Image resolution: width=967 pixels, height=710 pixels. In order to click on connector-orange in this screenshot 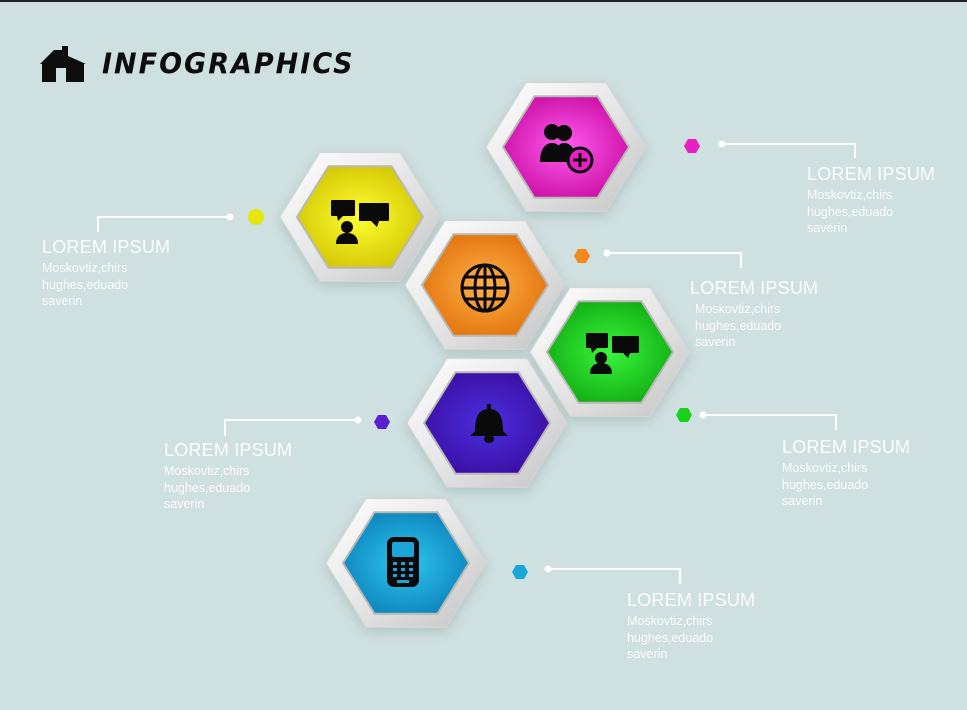, I will do `click(674, 260)`.